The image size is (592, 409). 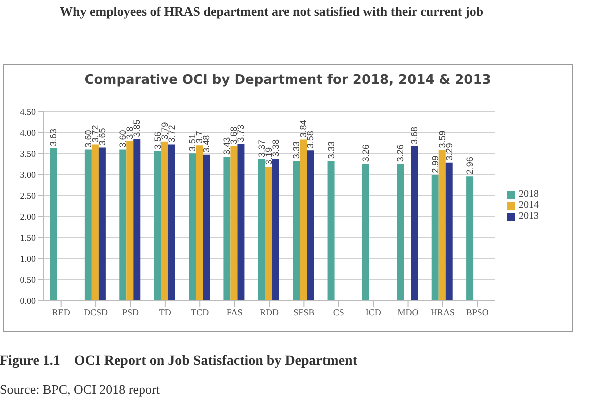 I want to click on x-tick-label: ICD, so click(x=374, y=312).